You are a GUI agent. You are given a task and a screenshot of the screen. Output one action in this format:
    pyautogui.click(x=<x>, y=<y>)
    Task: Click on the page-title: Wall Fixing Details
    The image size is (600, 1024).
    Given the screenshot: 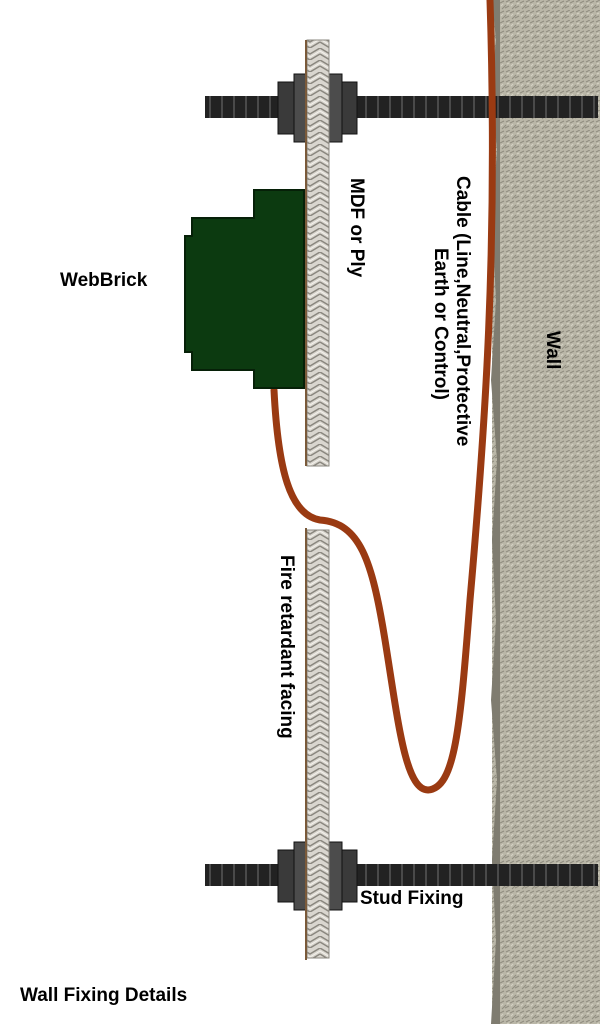 What is the action you would take?
    pyautogui.click(x=104, y=995)
    